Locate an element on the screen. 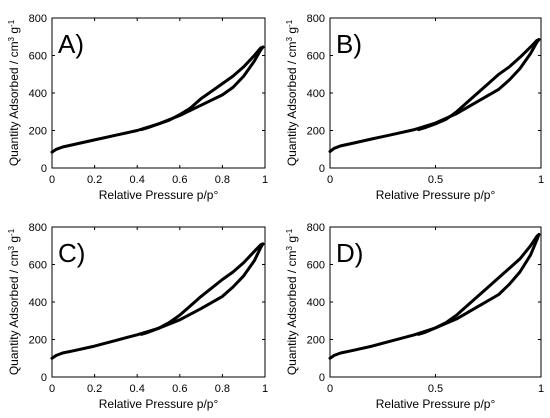 The image size is (550, 418). panel-label: A) is located at coordinates (71, 44).